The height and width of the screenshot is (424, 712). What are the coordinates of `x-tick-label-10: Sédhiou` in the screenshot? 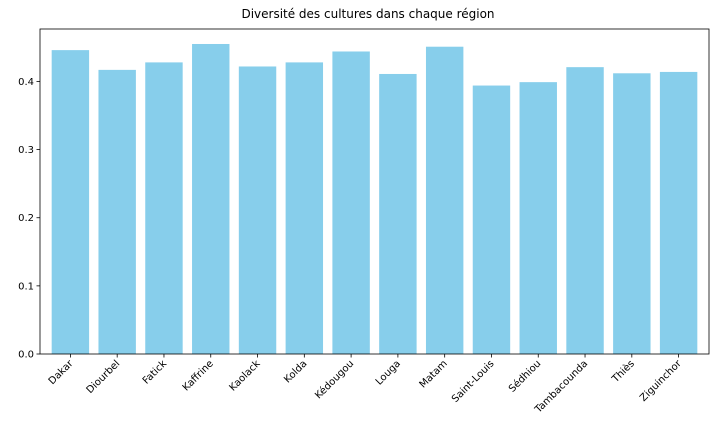 It's located at (524, 376).